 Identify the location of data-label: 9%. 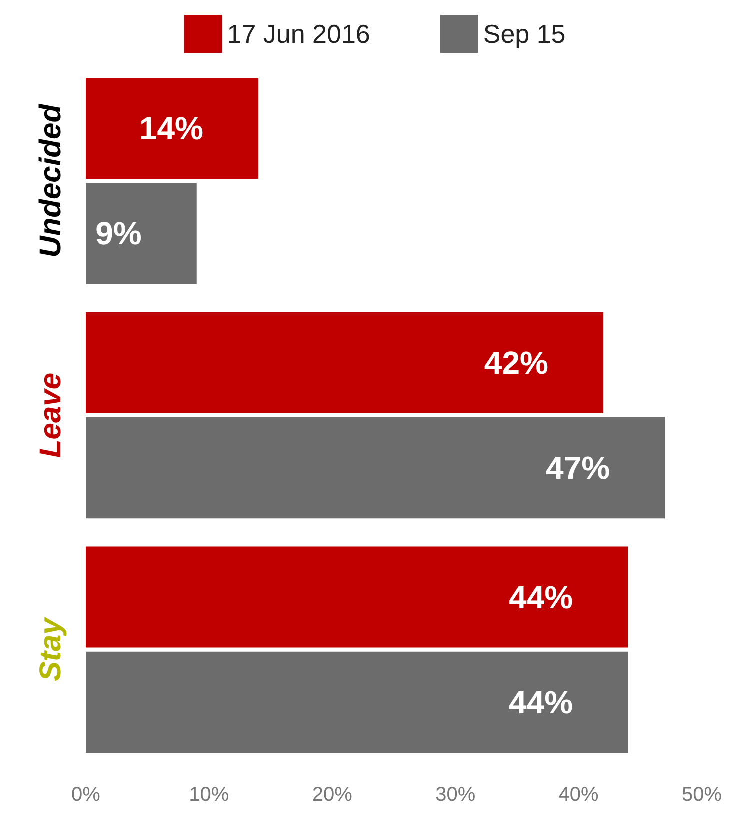
(119, 234).